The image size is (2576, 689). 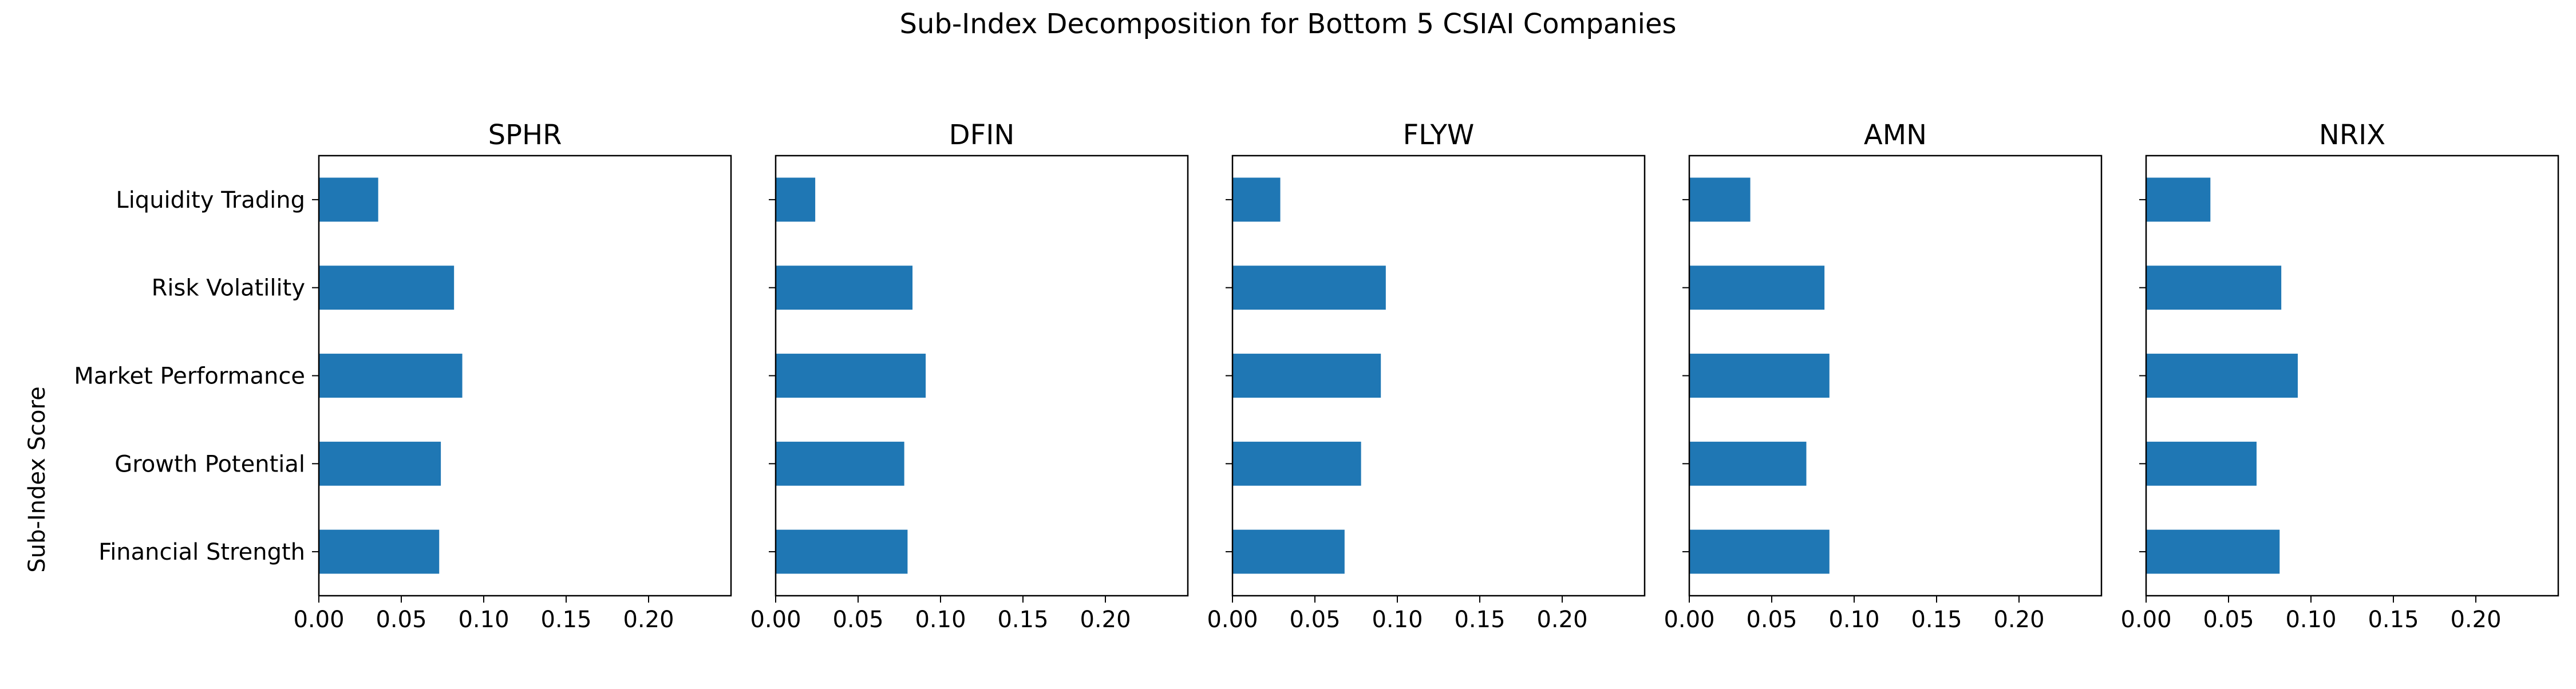 I want to click on subplot-title: DFIN, so click(x=982, y=135).